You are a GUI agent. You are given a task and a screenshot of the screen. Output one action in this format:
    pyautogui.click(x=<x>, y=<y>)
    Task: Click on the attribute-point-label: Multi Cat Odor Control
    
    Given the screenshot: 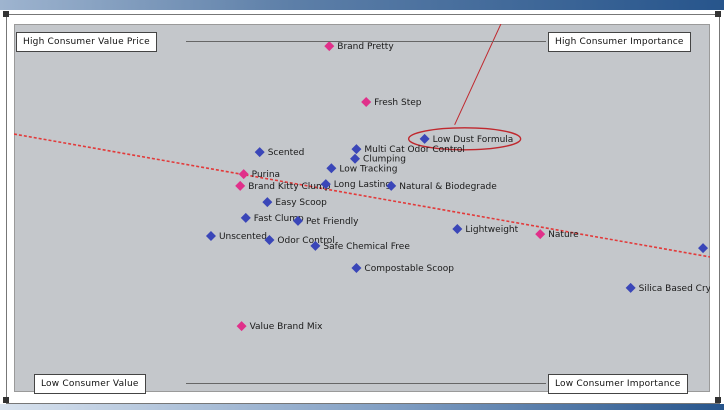 What is the action you would take?
    pyautogui.click(x=414, y=150)
    